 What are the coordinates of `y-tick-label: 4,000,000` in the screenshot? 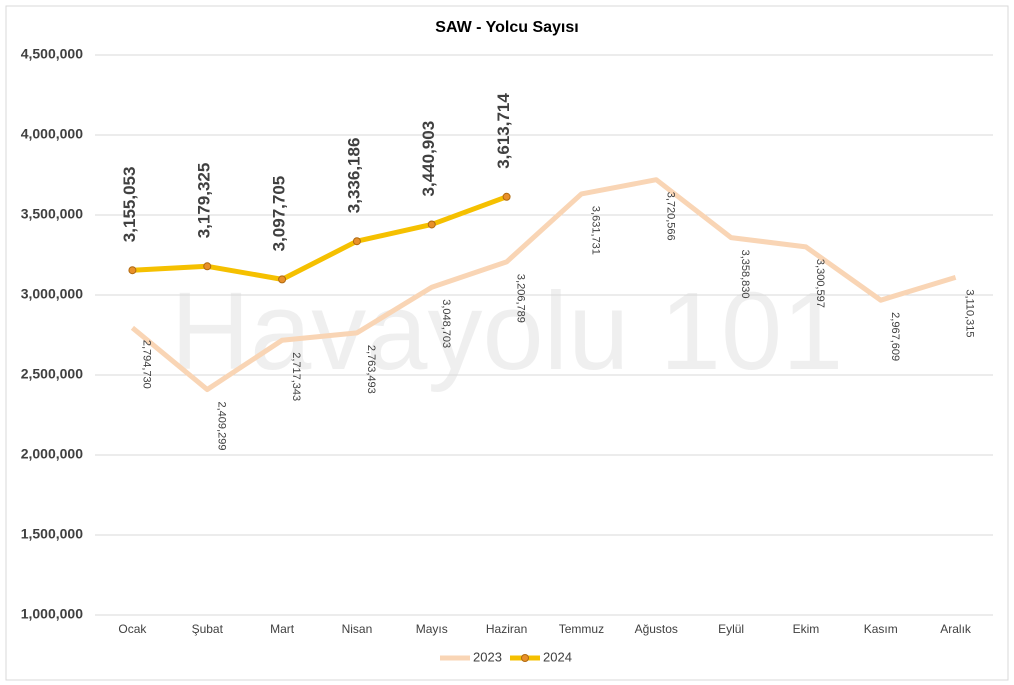 It's located at (52, 134).